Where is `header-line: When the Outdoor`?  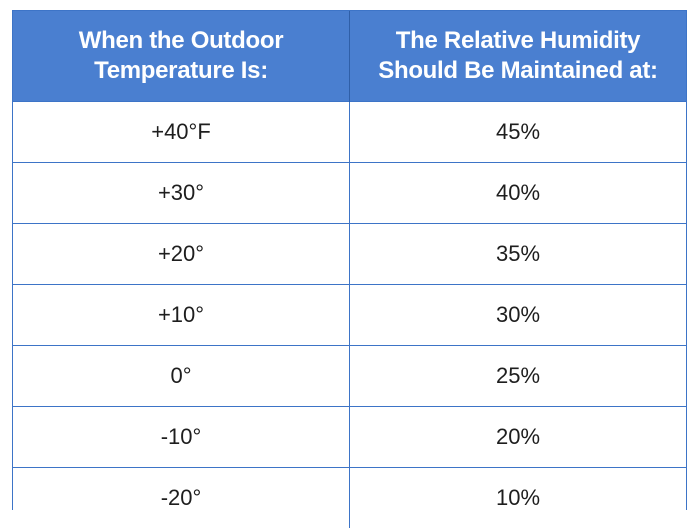 header-line: When the Outdoor is located at coordinates (181, 41).